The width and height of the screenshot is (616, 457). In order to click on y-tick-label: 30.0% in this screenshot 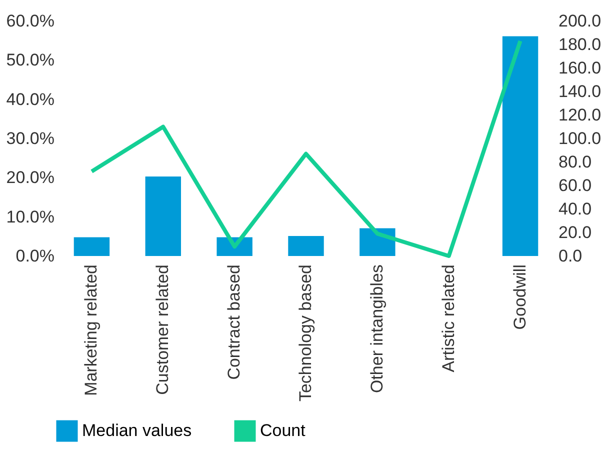, I will do `click(30, 138)`.